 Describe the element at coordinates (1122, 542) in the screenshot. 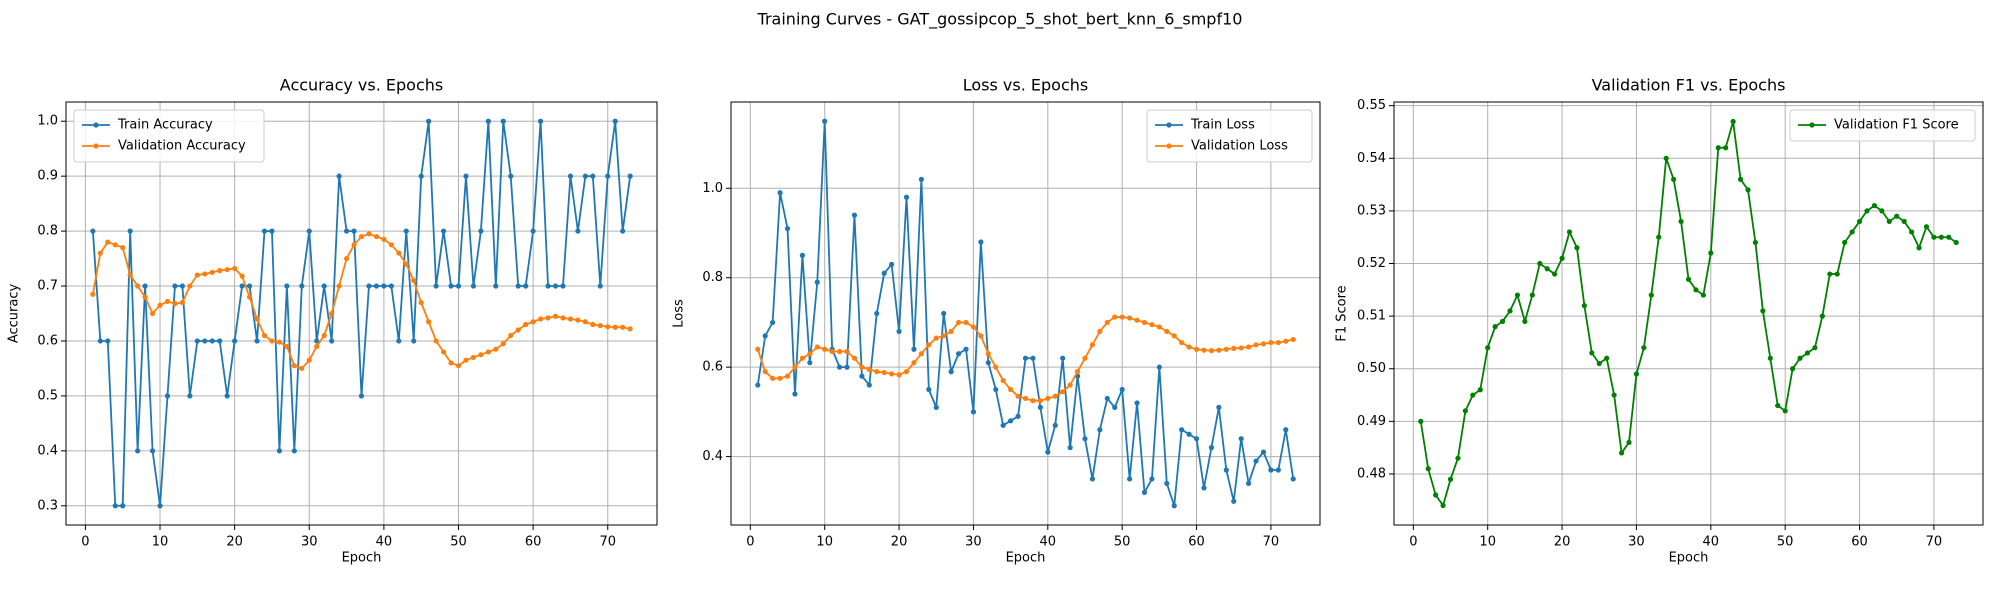

I see `x-tick-label: 50` at that location.